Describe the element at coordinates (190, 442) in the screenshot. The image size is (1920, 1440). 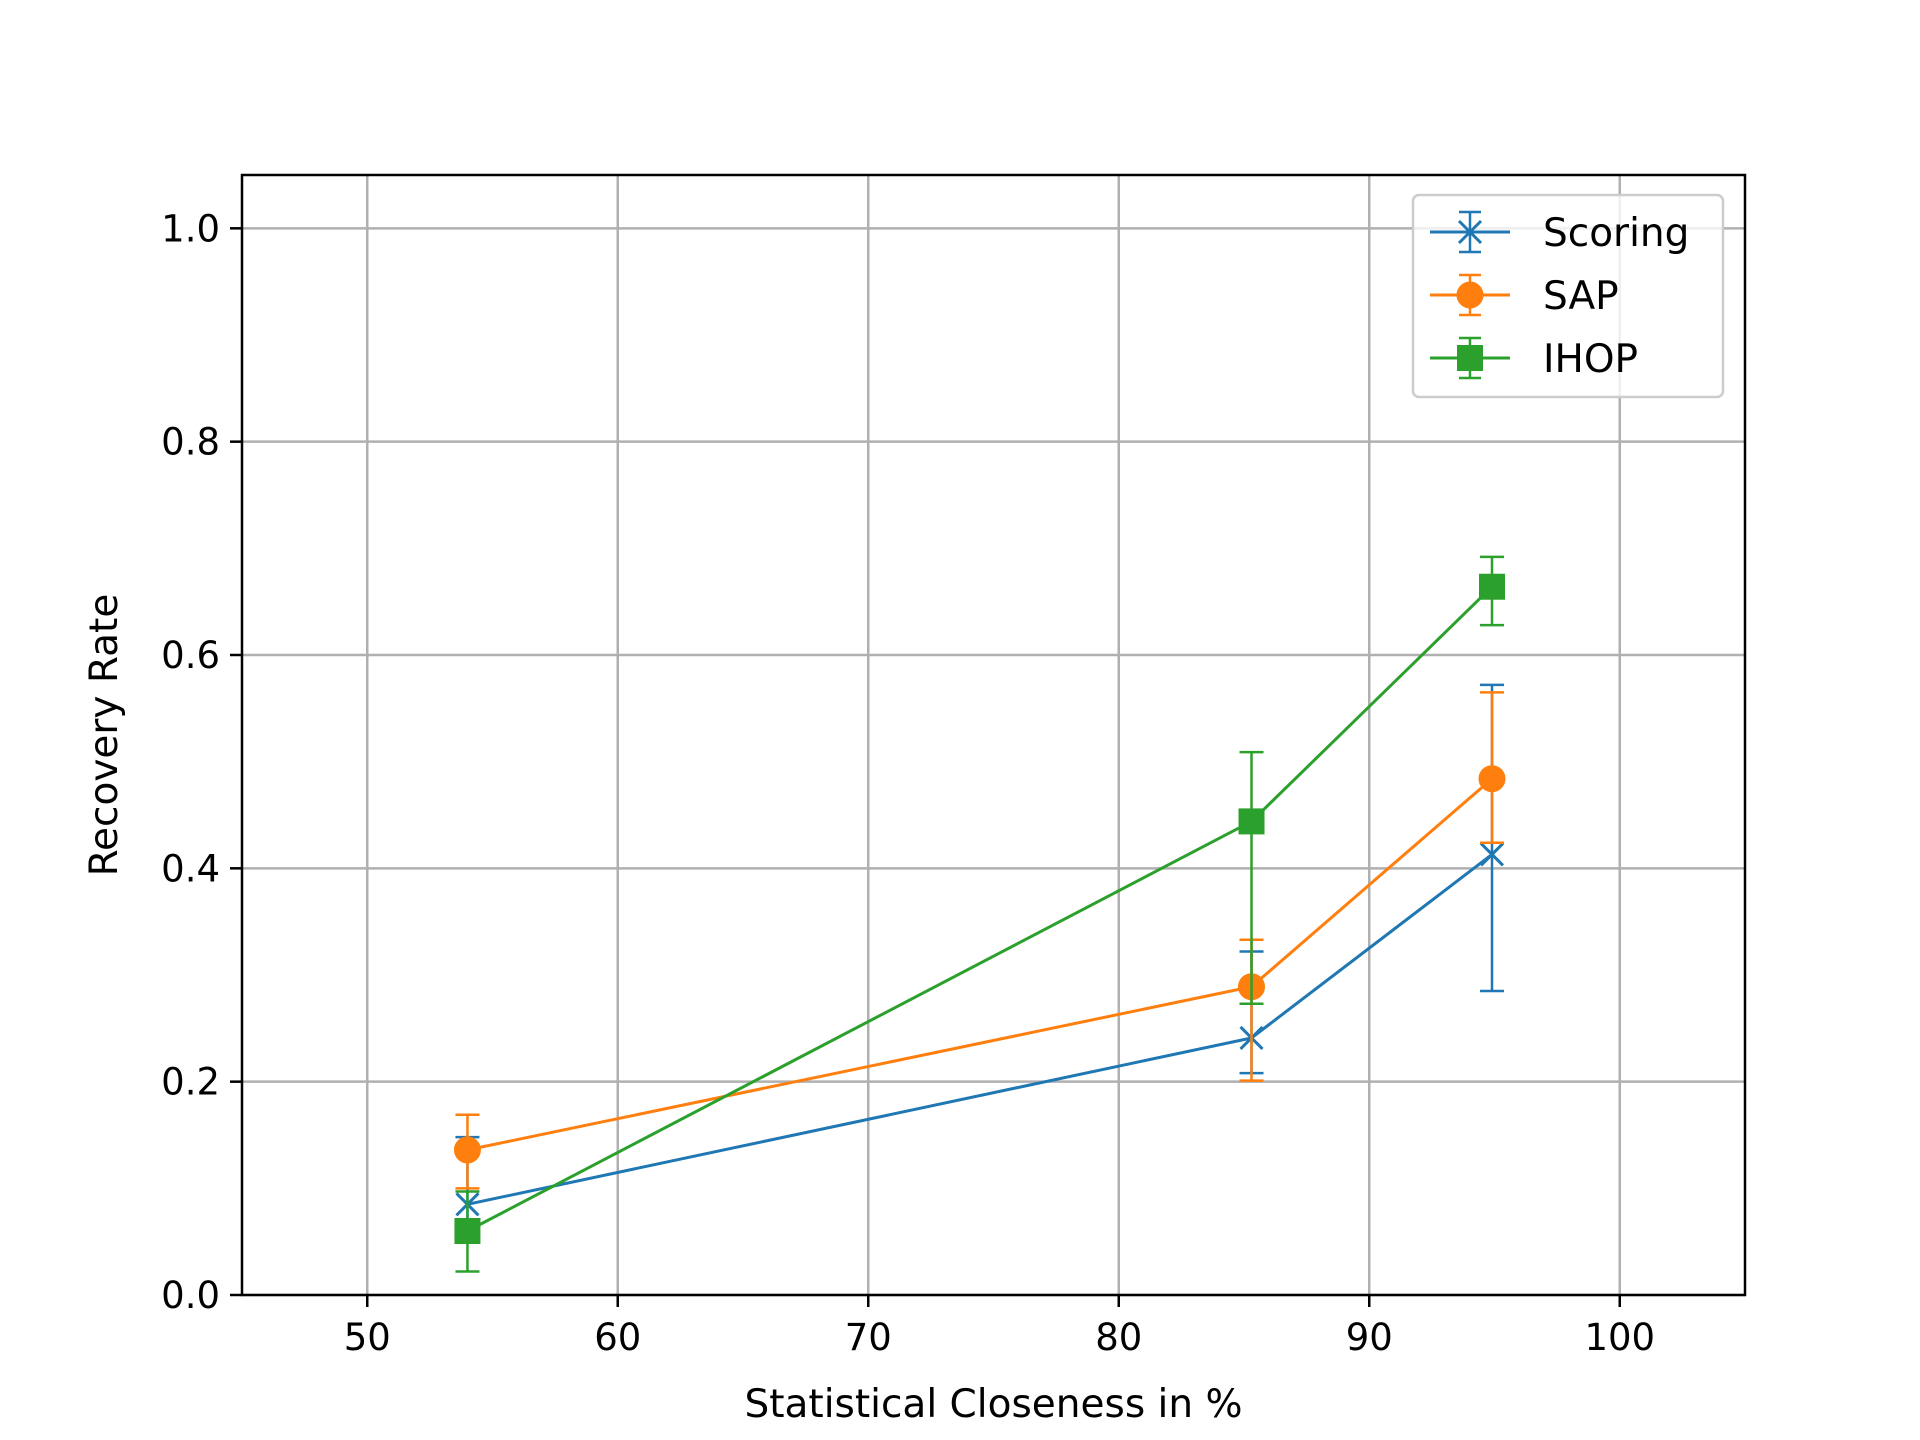
I see `y-tick-label: 0.8` at that location.